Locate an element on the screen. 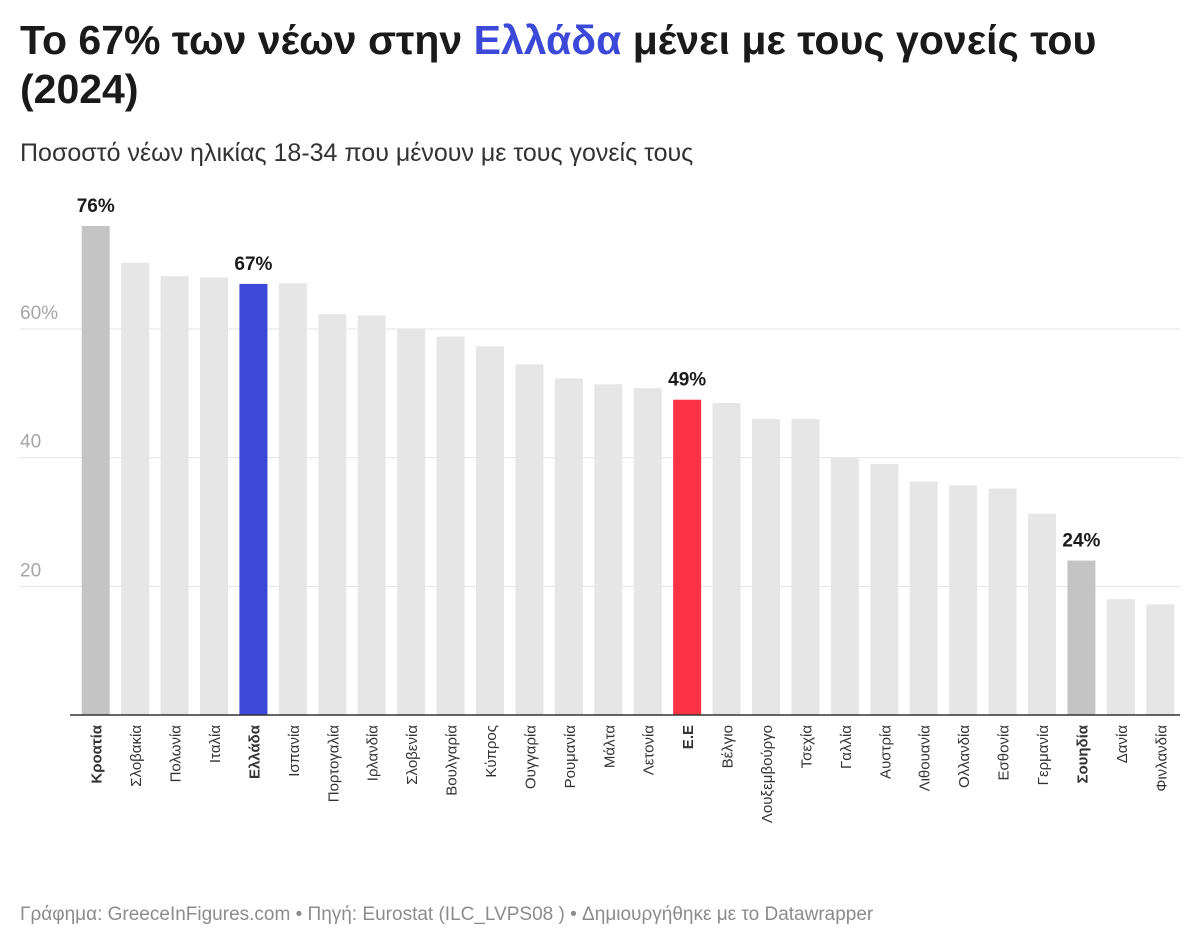 The width and height of the screenshot is (1200, 948). x-axis-label-27: Δανία is located at coordinates (1122, 744).